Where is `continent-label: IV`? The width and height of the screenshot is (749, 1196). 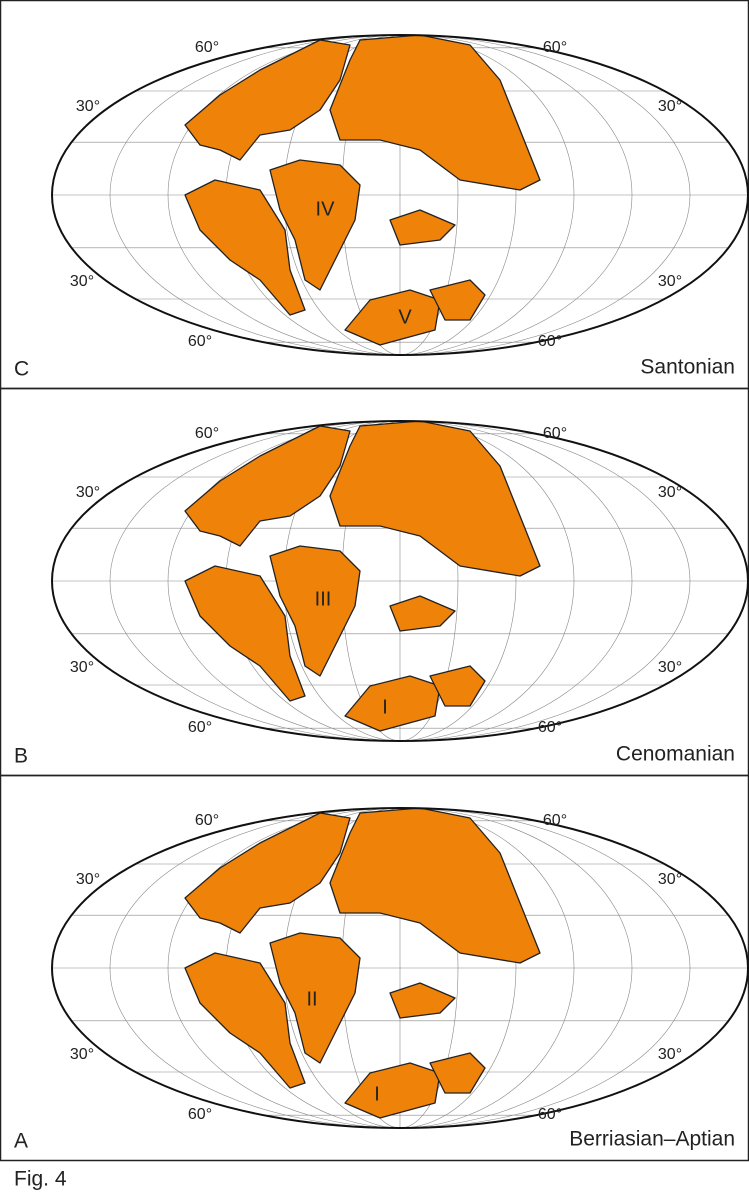
continent-label: IV is located at coordinates (326, 209).